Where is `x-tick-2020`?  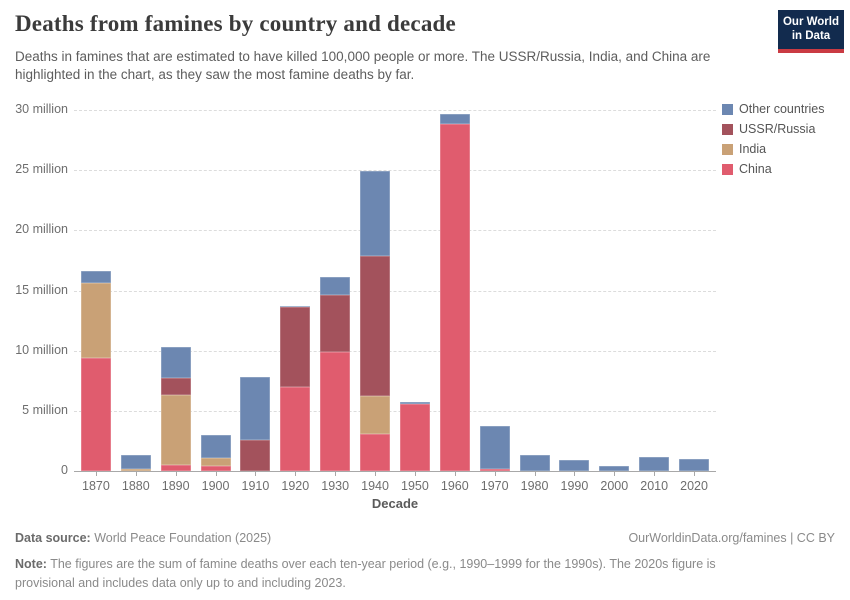
x-tick-2020 is located at coordinates (695, 473).